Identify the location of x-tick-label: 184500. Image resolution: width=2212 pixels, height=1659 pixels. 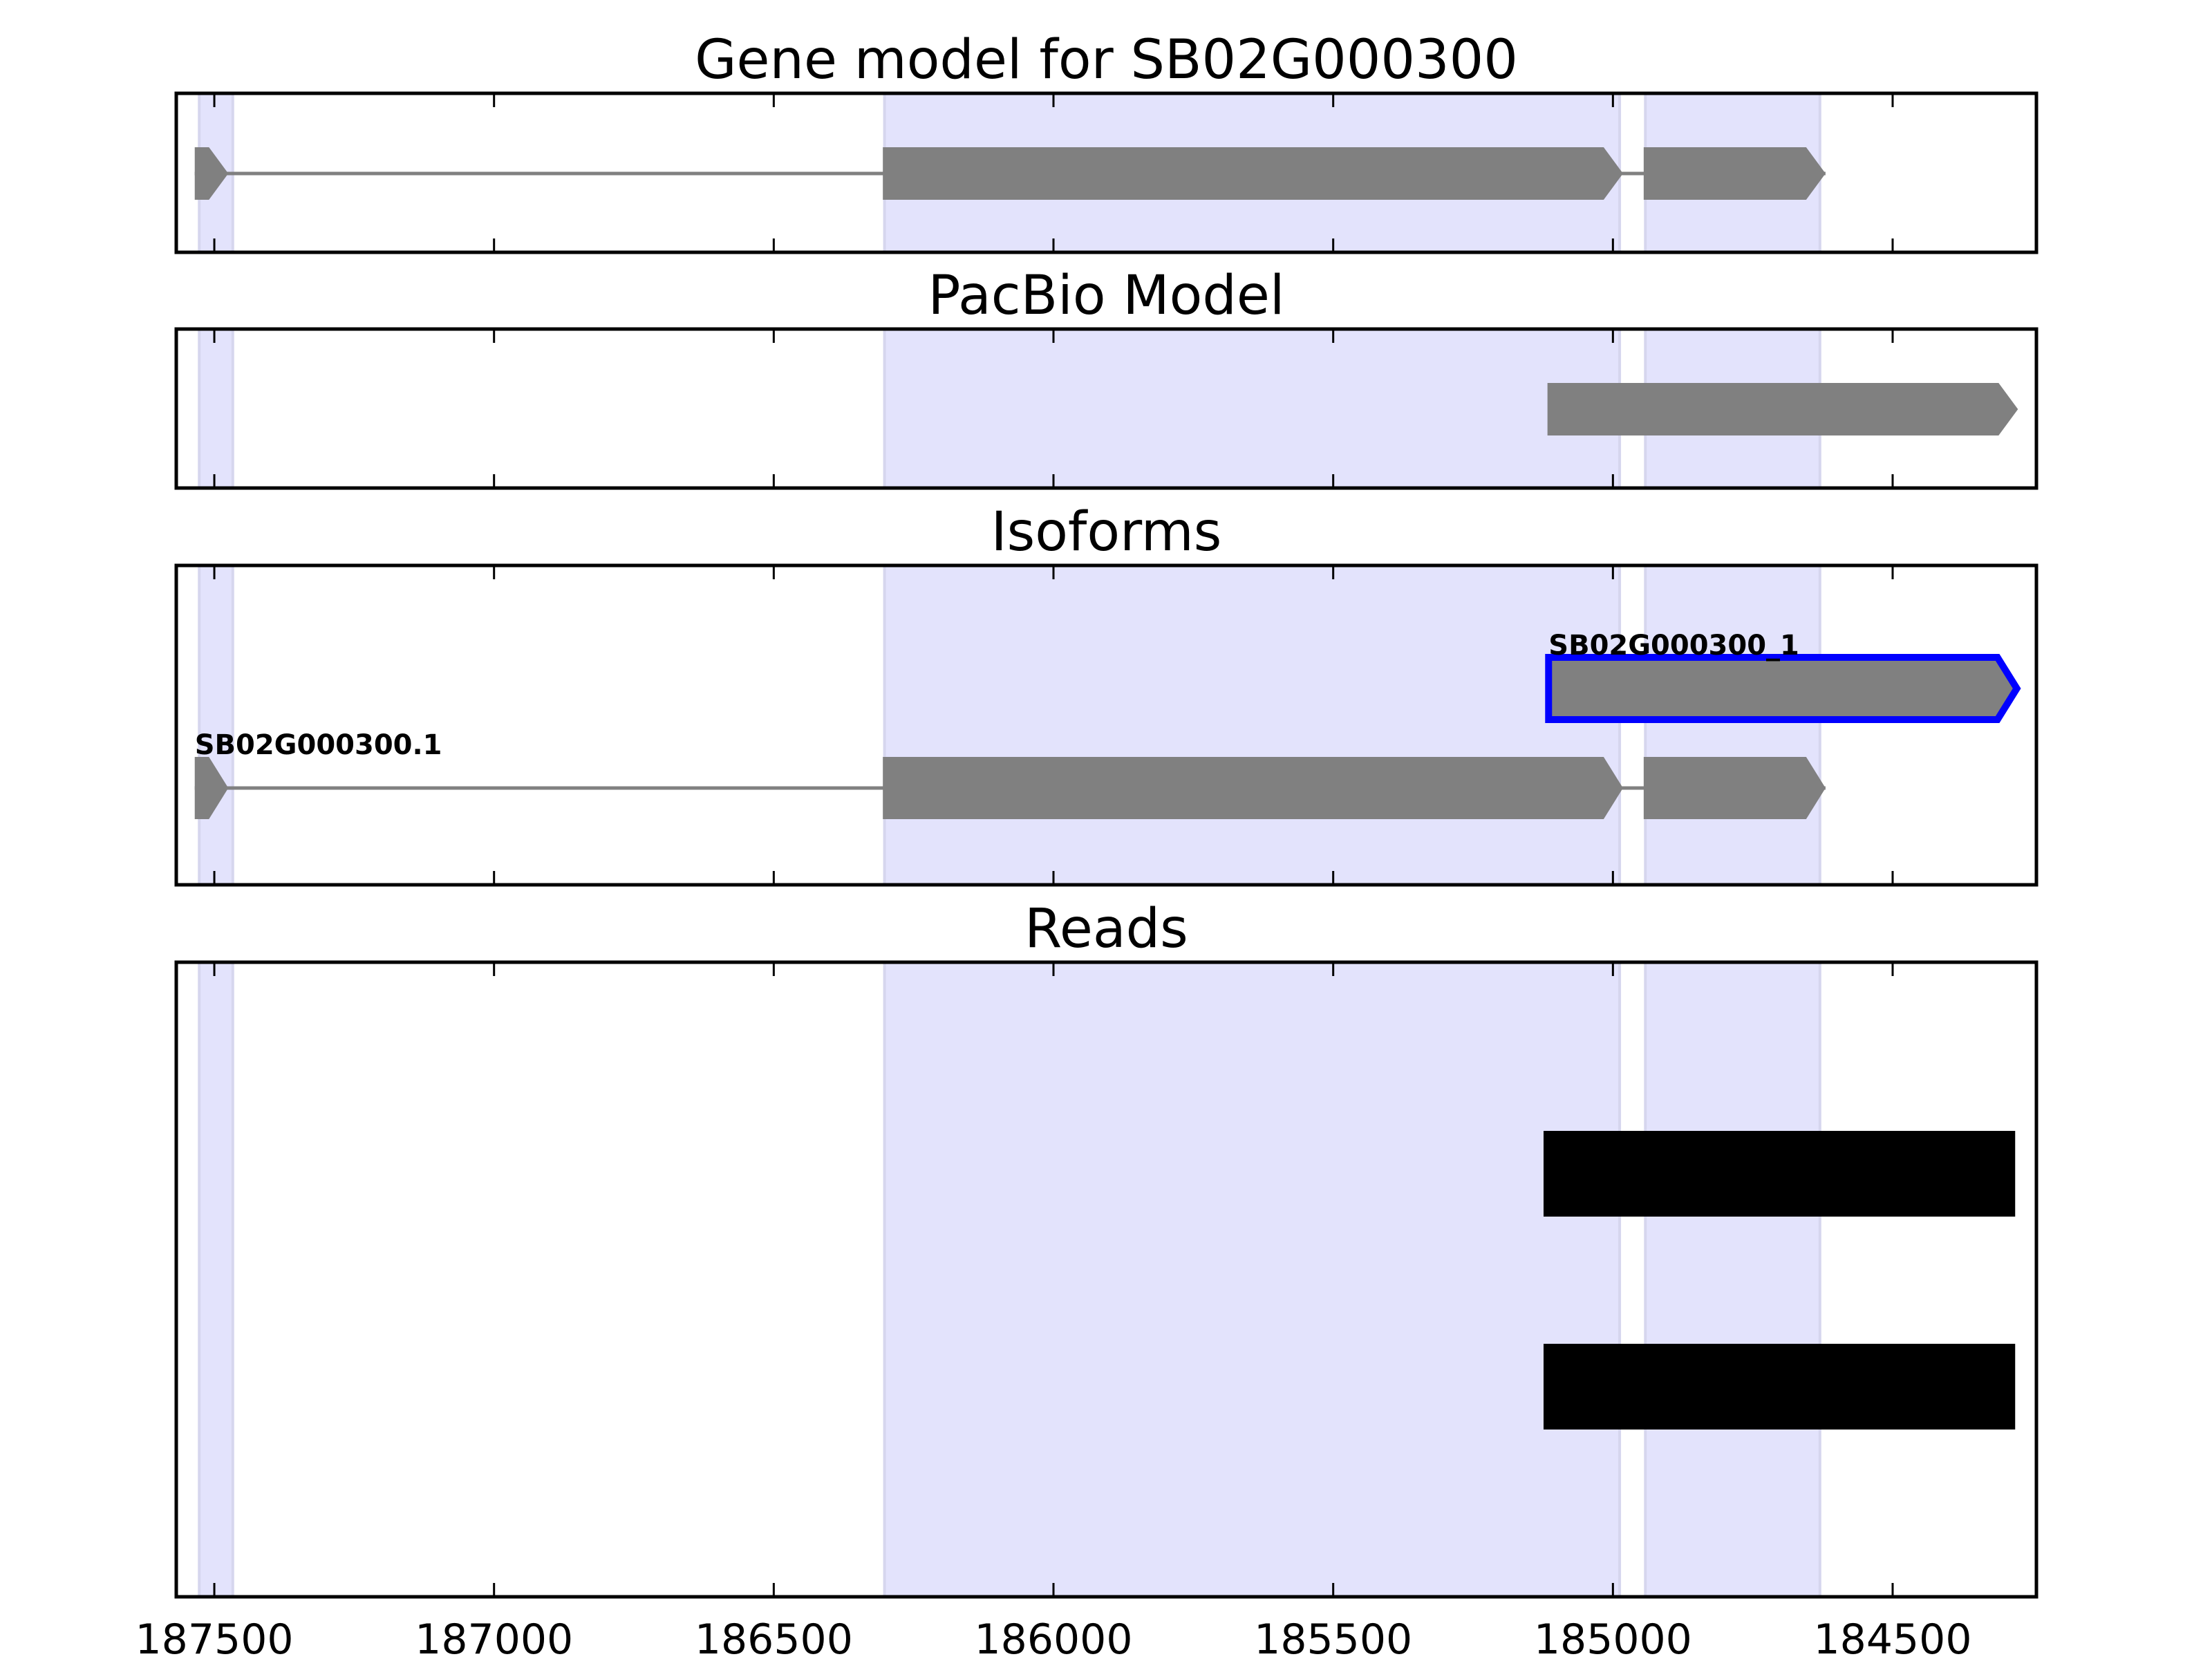
(1892, 1637).